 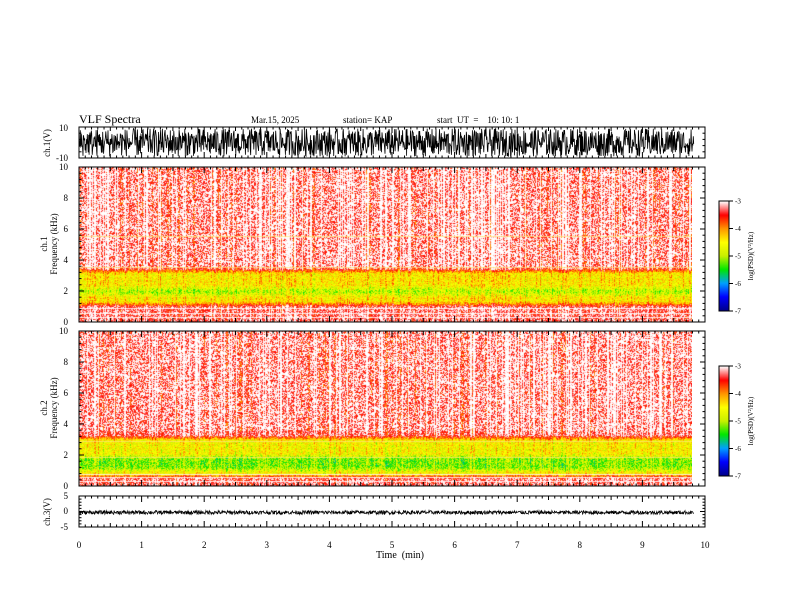 What do you see at coordinates (478, 120) in the screenshot?
I see `start-ut-label: start UT = 10: 10: 1` at bounding box center [478, 120].